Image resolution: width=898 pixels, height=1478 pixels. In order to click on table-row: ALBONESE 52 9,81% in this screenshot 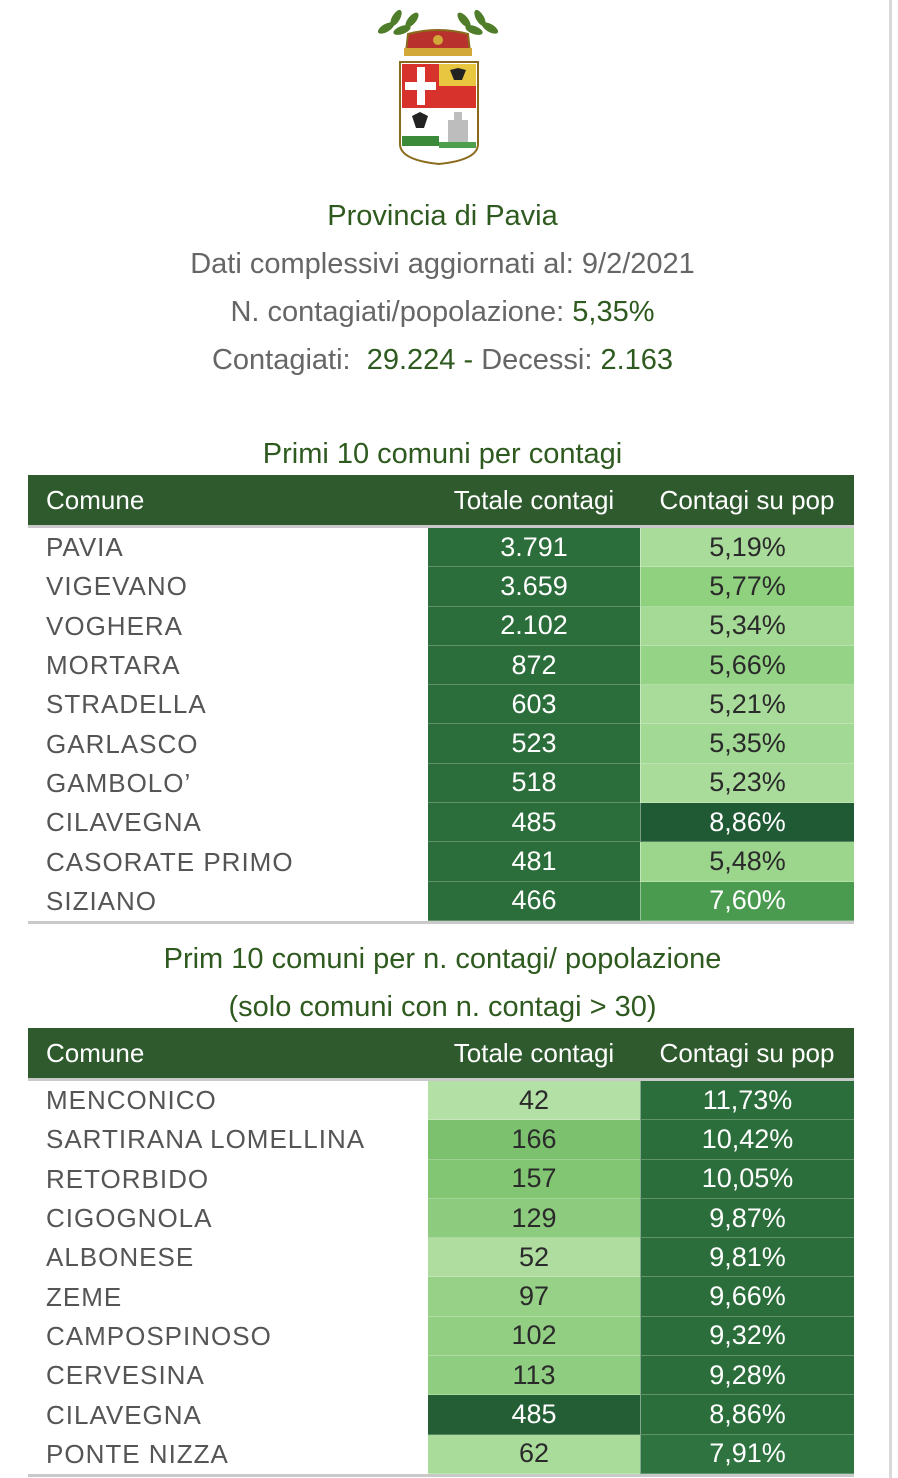, I will do `click(441, 1258)`.